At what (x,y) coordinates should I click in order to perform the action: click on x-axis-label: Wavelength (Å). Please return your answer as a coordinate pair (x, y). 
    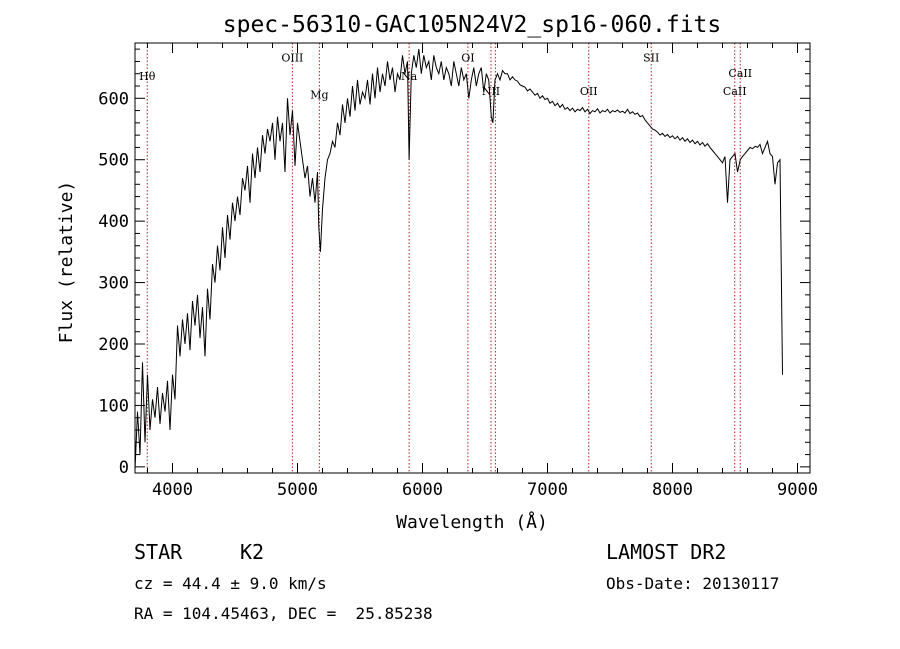
    Looking at the image, I should click on (472, 522).